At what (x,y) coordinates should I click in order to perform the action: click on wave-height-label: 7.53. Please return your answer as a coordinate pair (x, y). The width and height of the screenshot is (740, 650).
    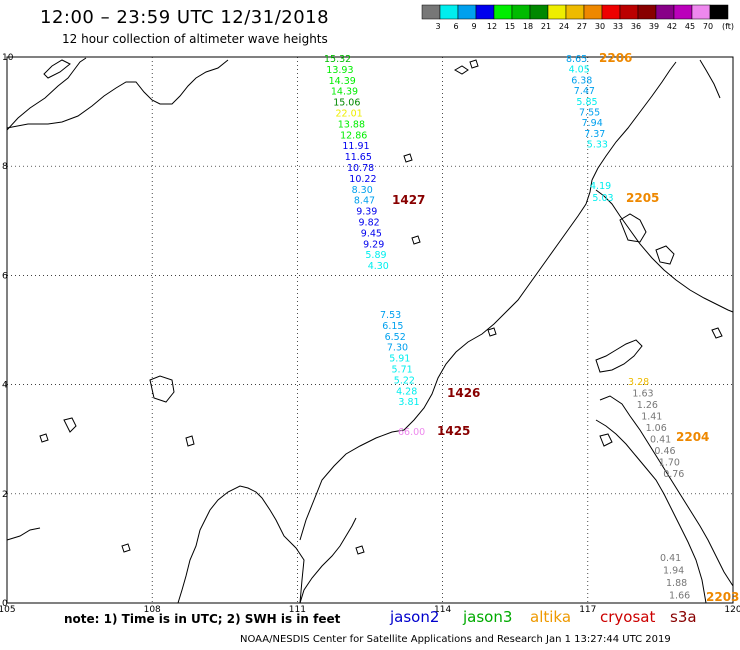
    Looking at the image, I should click on (390, 315).